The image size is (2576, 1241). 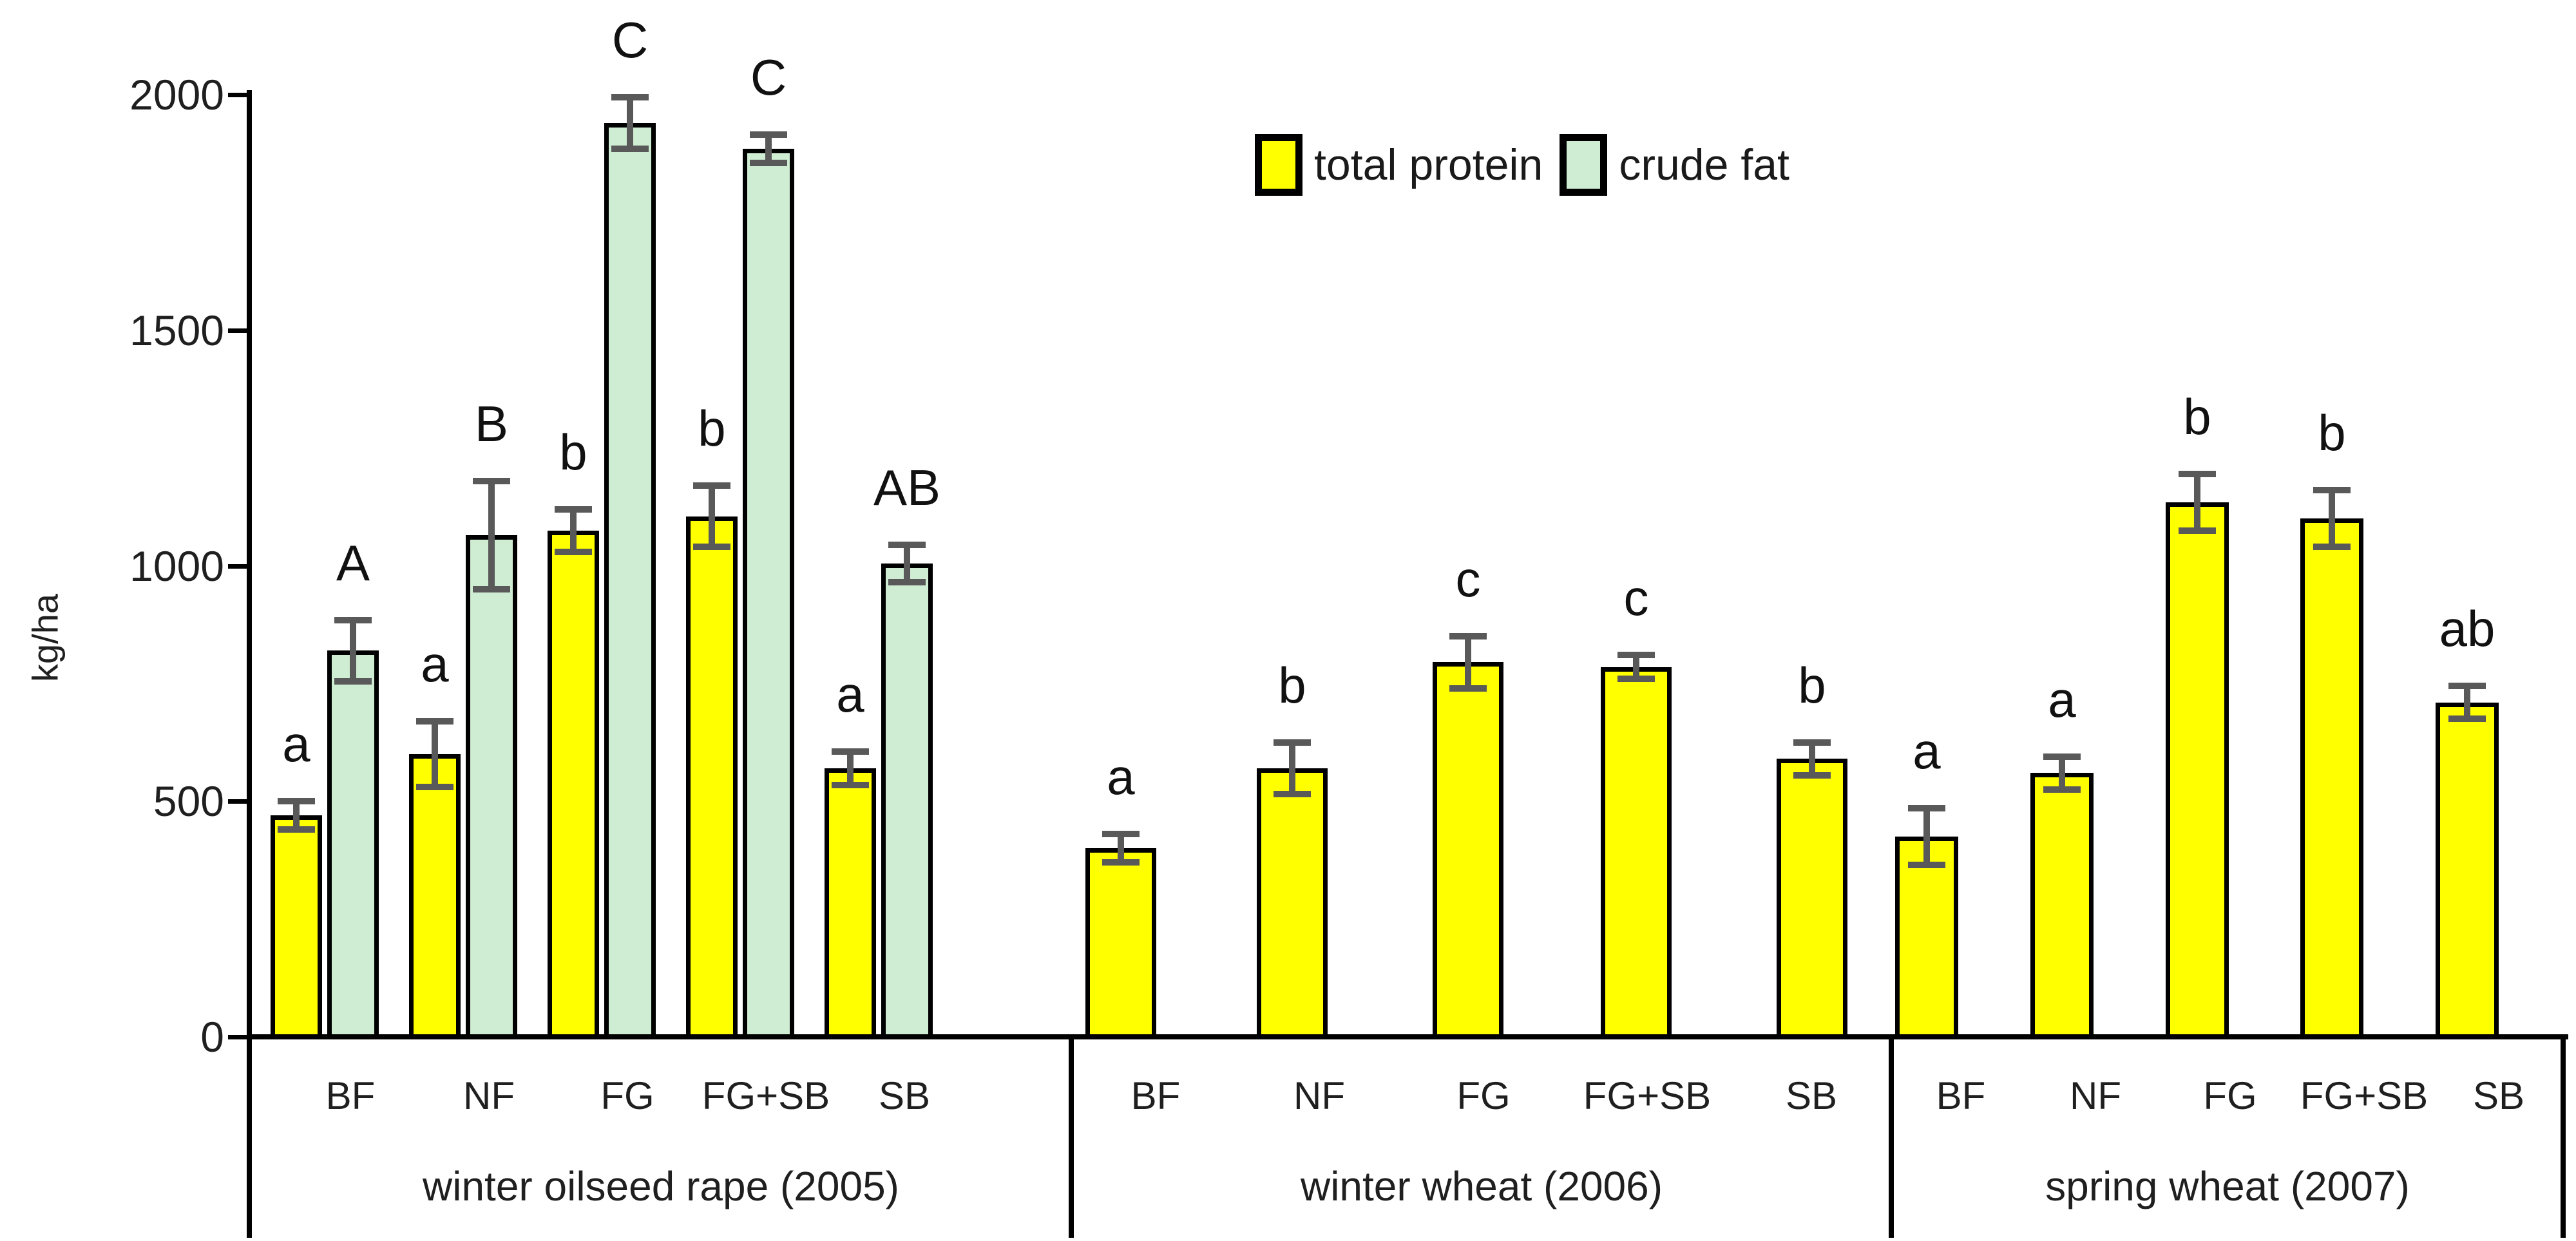 I want to click on chart-legend: total protein crude fat, so click(x=1522, y=165).